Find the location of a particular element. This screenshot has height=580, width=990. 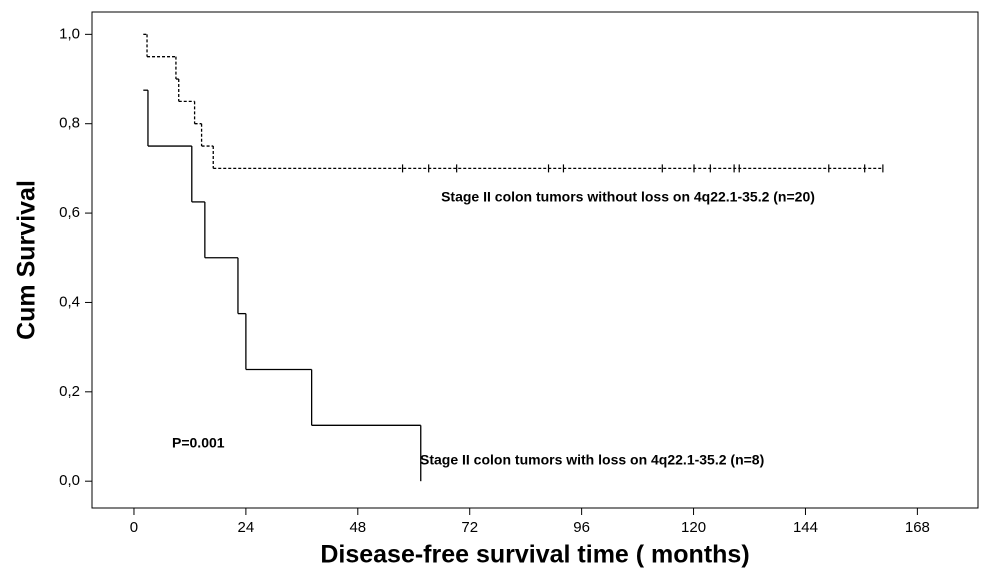

p-value: P=0.001 is located at coordinates (198, 443).